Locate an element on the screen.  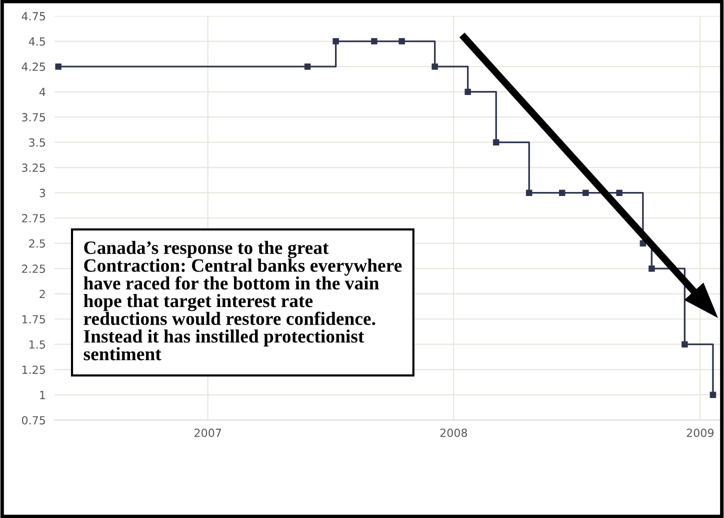
y-tick-label: 3.75 is located at coordinates (33, 117).